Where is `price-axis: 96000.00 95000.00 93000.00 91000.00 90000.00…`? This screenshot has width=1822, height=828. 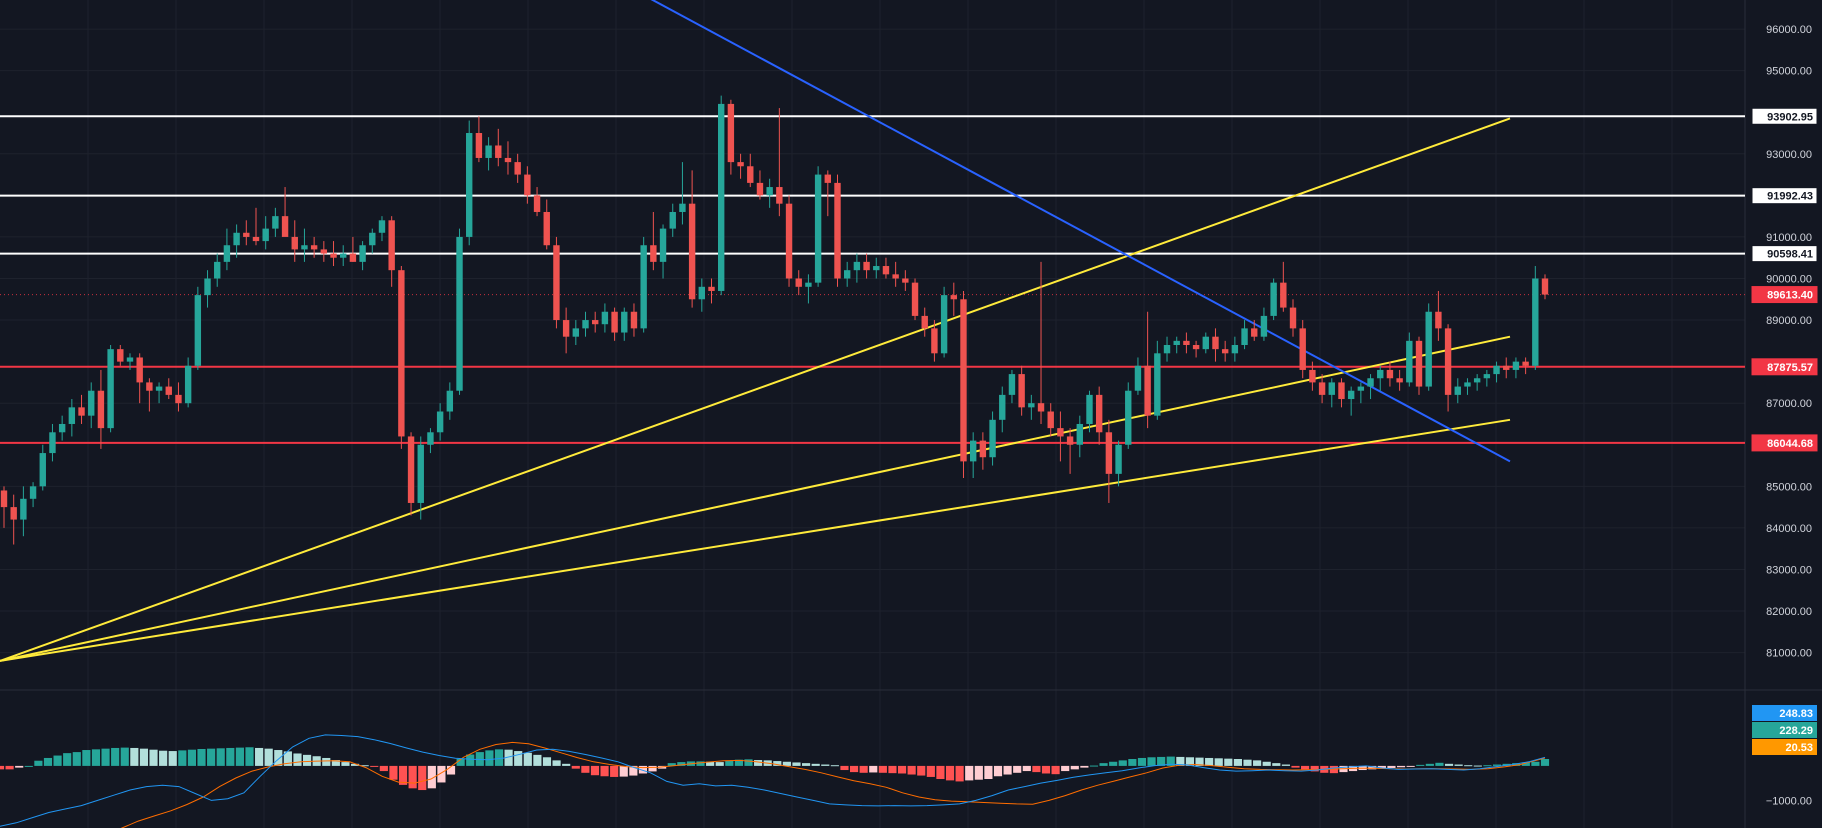
price-axis: 96000.00 95000.00 93000.00 91000.00 90000.00… is located at coordinates (1789, 341).